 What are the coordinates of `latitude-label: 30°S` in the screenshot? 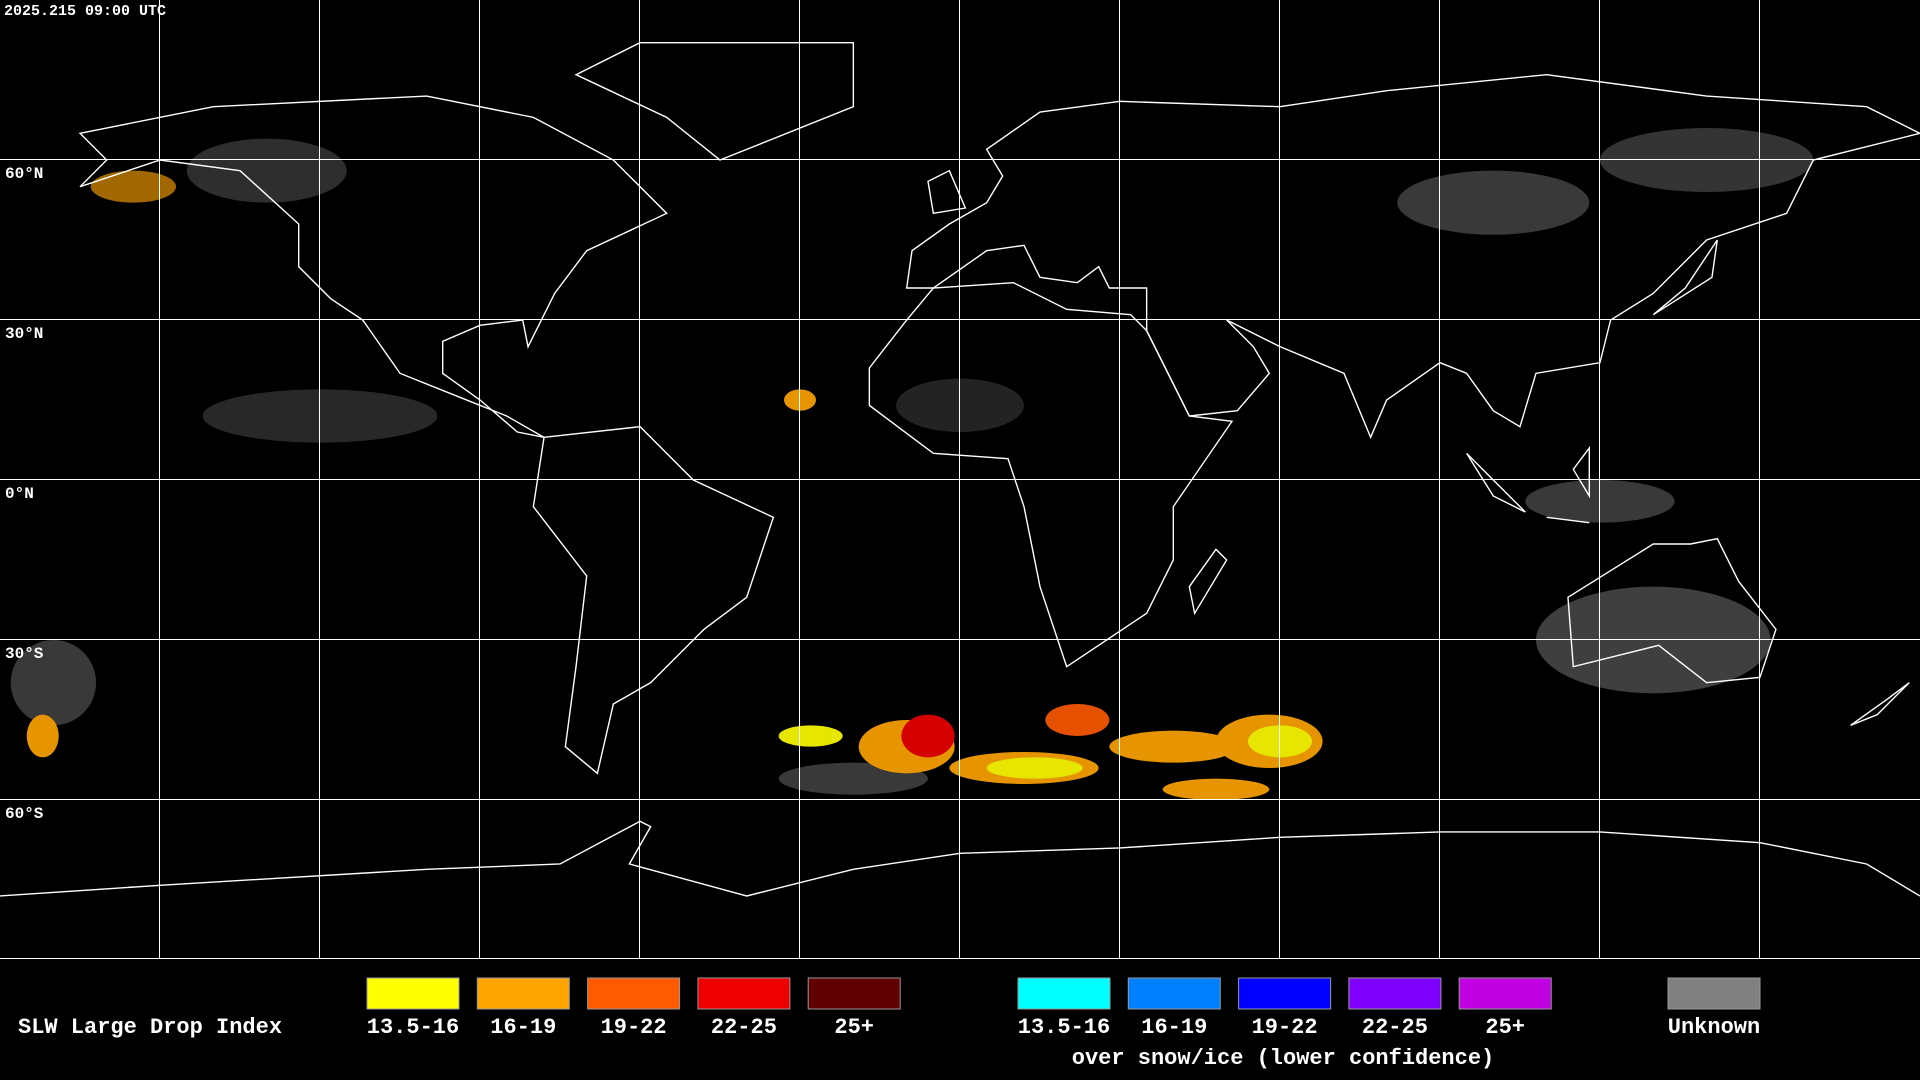 It's located at (24, 654).